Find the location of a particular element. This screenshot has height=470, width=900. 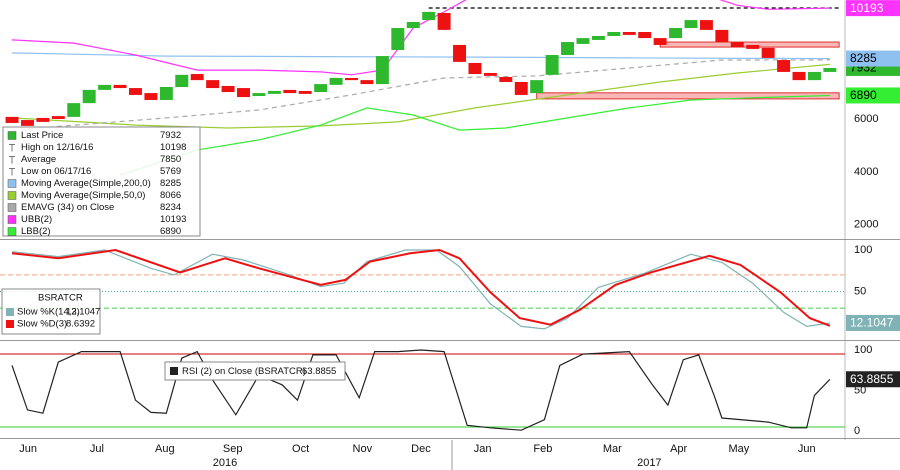

legend-label: Average is located at coordinates (38, 159).